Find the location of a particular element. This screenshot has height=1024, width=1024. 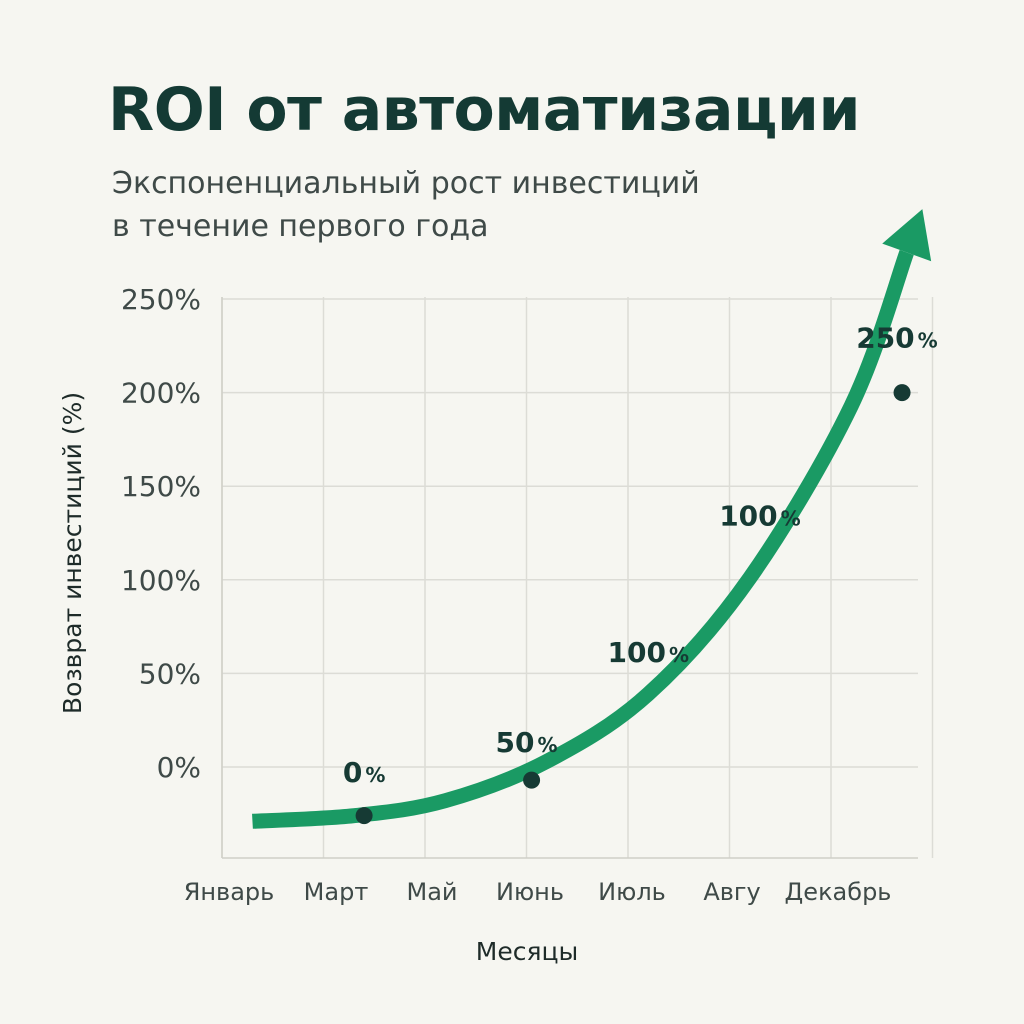

data-label: 50% is located at coordinates (526, 742).